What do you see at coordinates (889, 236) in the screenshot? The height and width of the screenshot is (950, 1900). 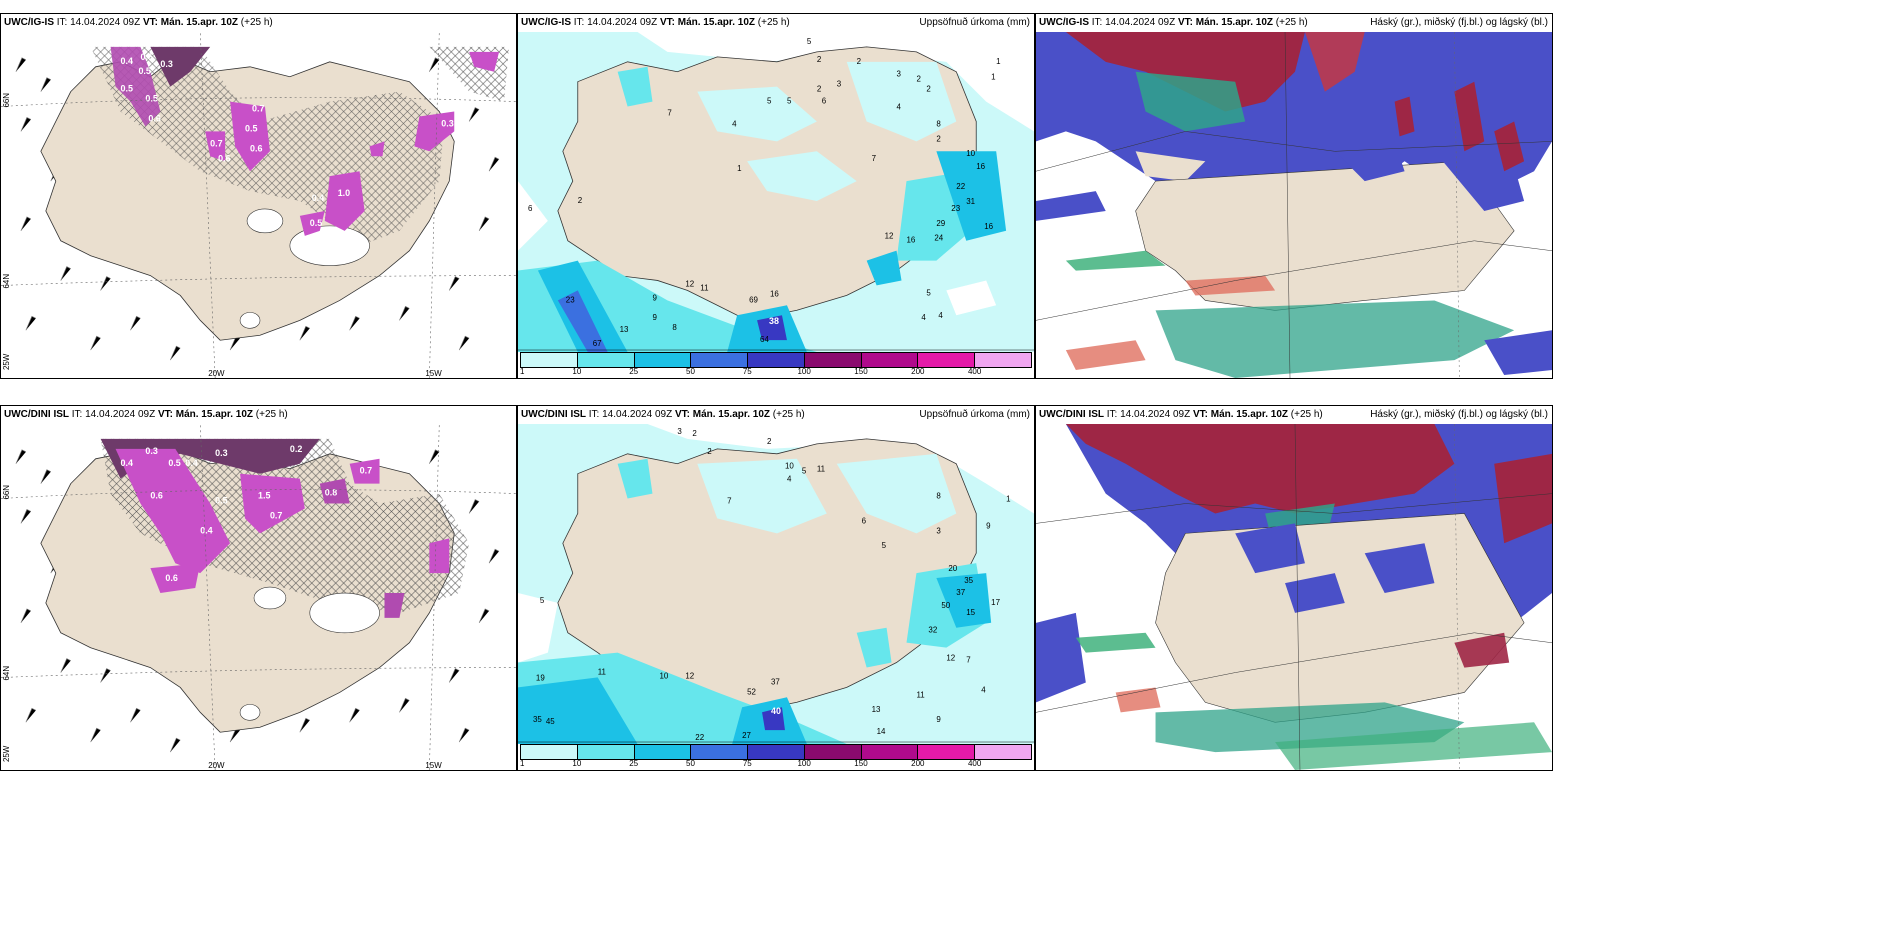 I see `precip-label: 12` at bounding box center [889, 236].